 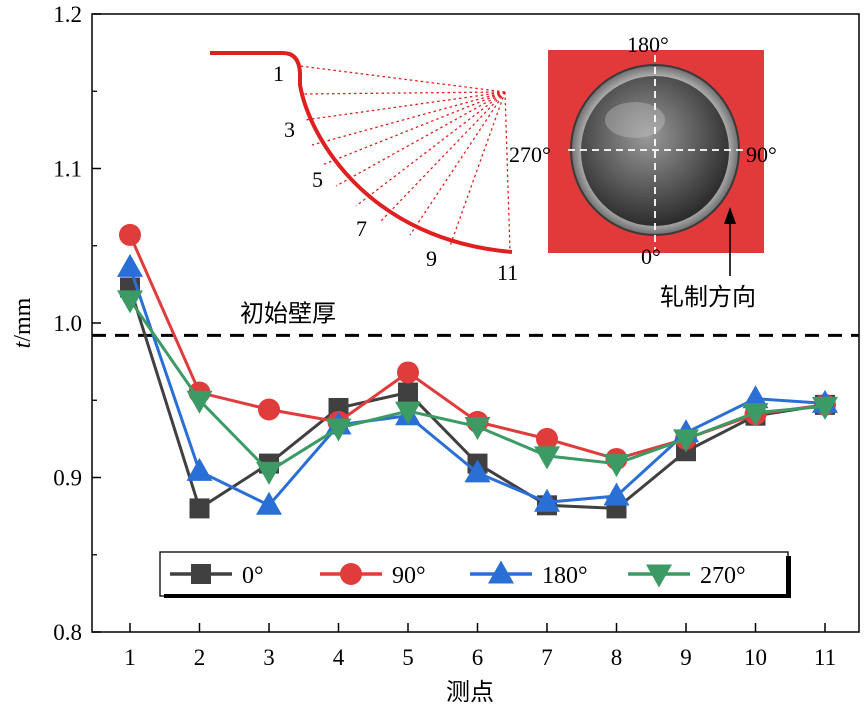 I want to click on inset-point-label-11: 11, so click(x=507, y=272).